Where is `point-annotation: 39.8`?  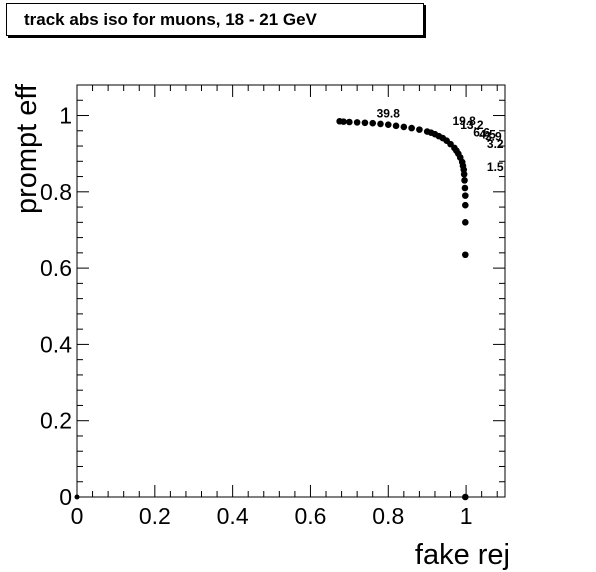 point-annotation: 39.8 is located at coordinates (389, 113).